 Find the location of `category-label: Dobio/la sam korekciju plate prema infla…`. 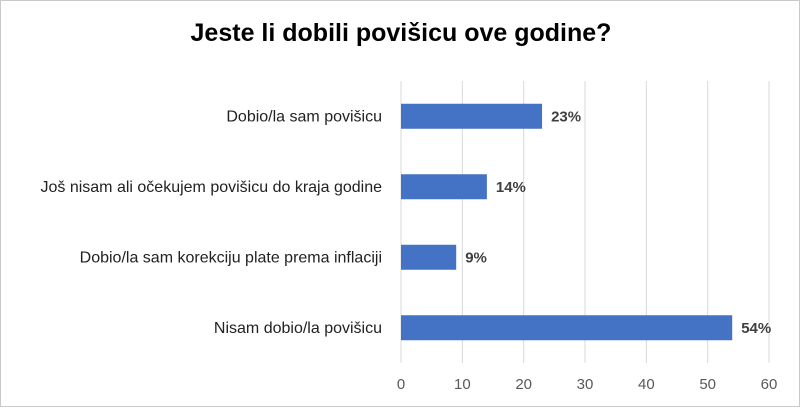

category-label: Dobio/la sam korekciju plate prema infla… is located at coordinates (231, 257).